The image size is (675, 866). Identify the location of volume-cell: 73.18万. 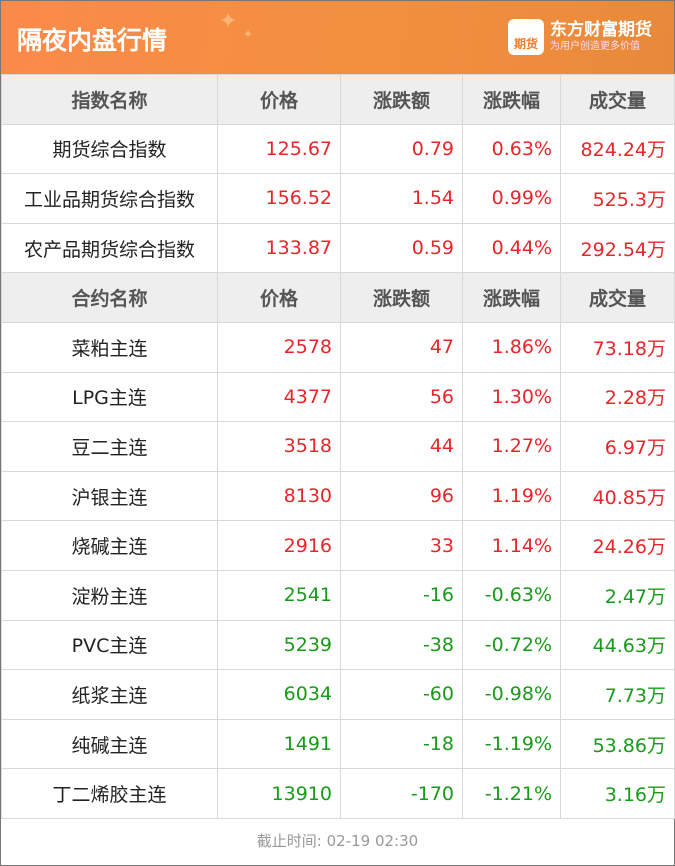
(617, 347).